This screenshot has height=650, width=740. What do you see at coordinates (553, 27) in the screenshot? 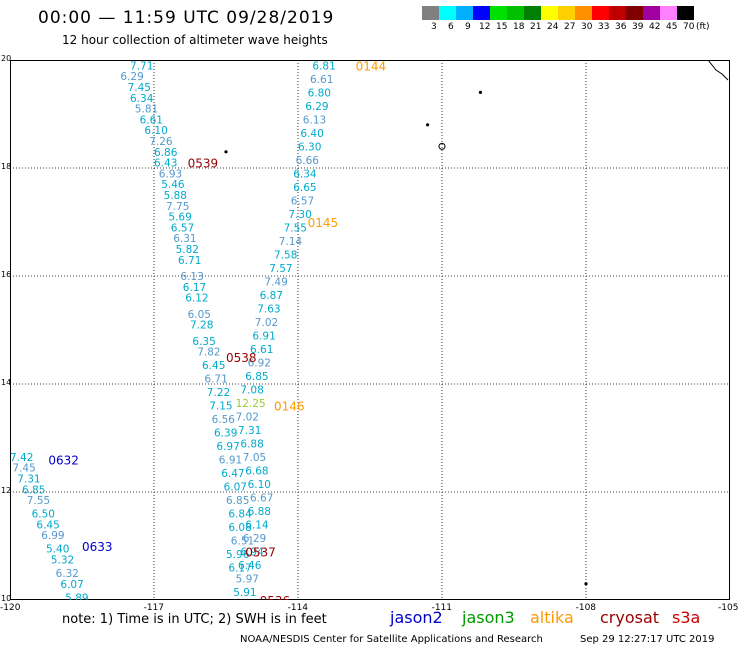
I see `legend-label: 24` at bounding box center [553, 27].